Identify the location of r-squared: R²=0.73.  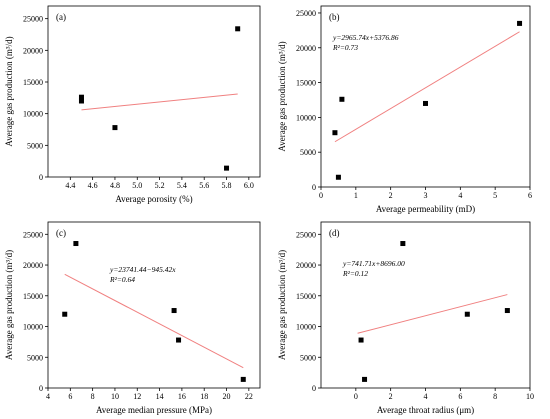
(345, 47).